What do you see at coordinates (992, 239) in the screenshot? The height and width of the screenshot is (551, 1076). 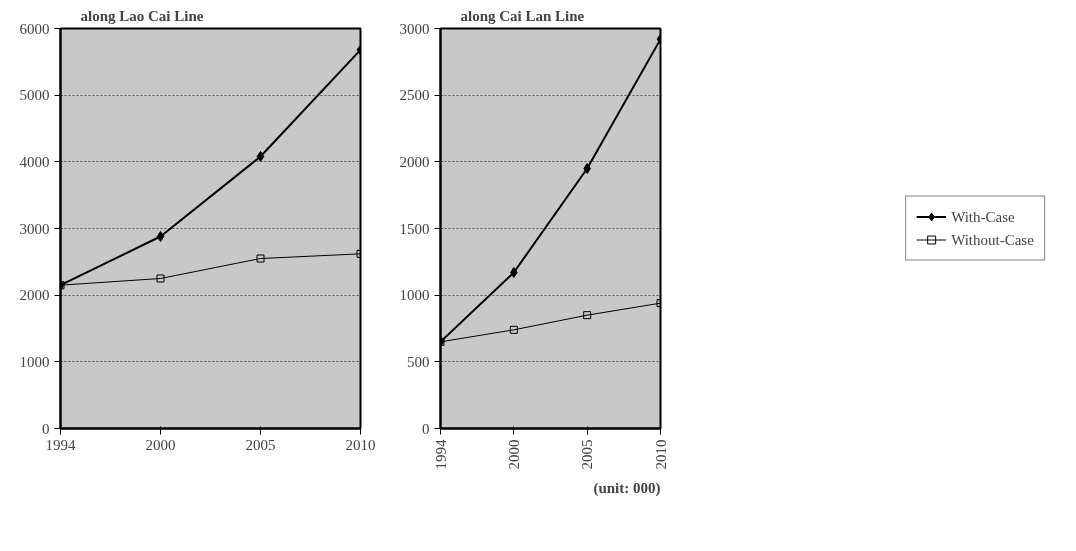 I see `legend-label: Without-Case` at bounding box center [992, 239].